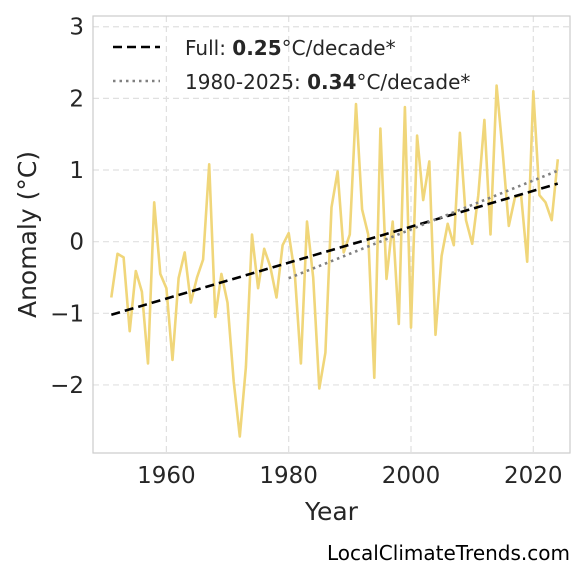  Describe the element at coordinates (448, 553) in the screenshot. I see `source-label: LocalClimateTrends.com` at that location.